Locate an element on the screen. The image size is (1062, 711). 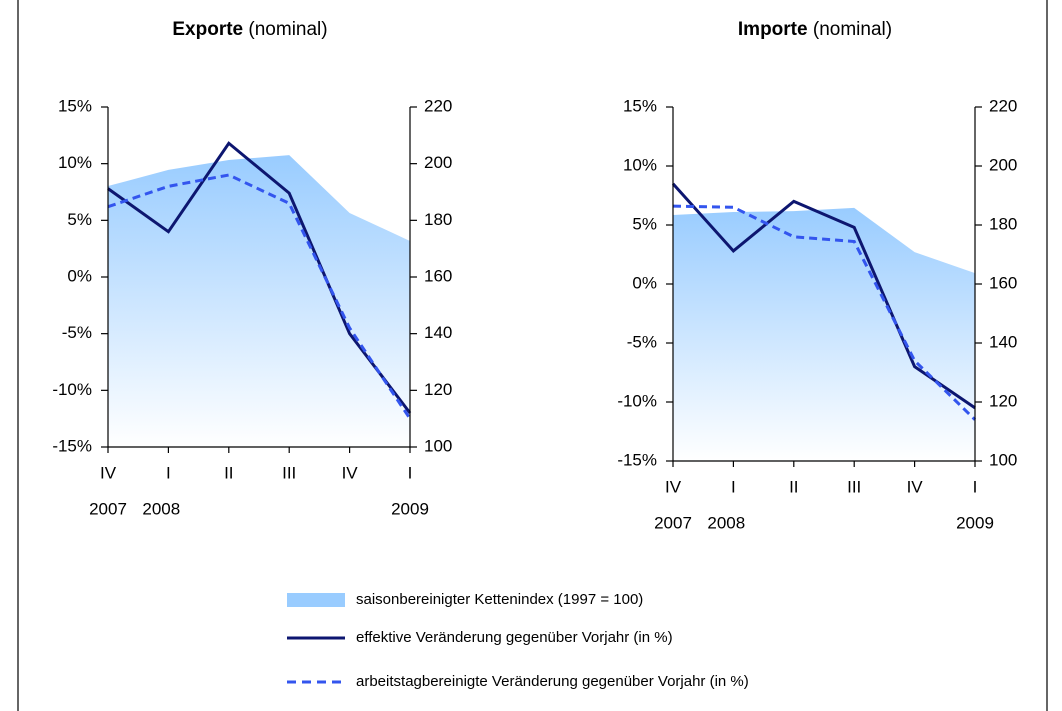
chart-title: Exporte (nominal) is located at coordinates (249, 29).